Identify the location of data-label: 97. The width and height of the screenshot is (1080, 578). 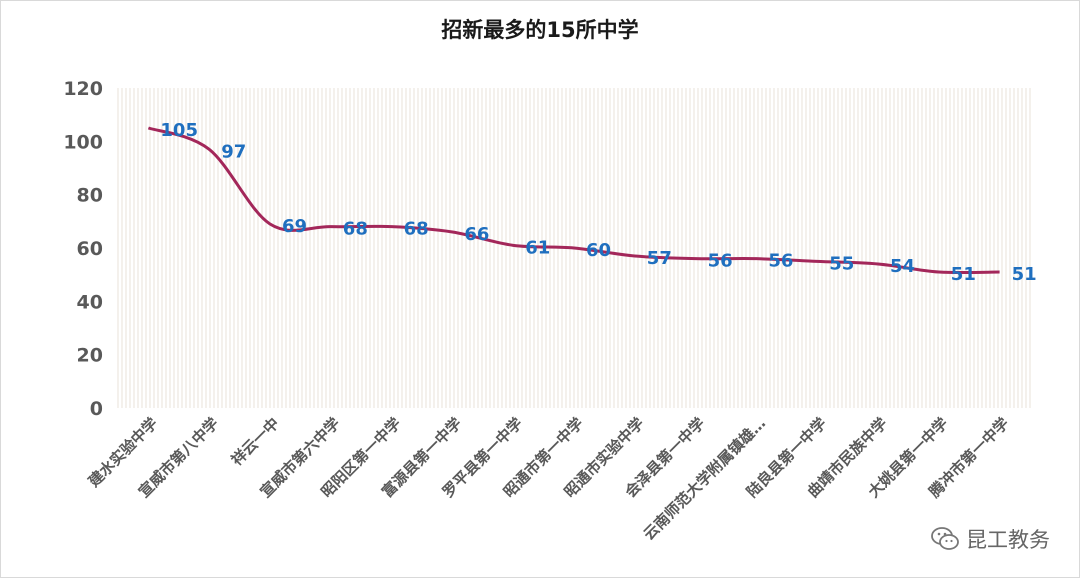
(233, 151).